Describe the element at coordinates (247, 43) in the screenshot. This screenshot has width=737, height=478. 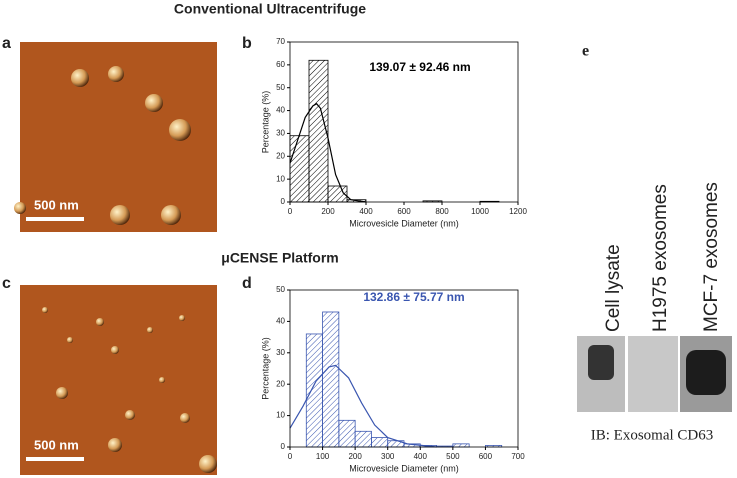
I see `panel-label: b` at that location.